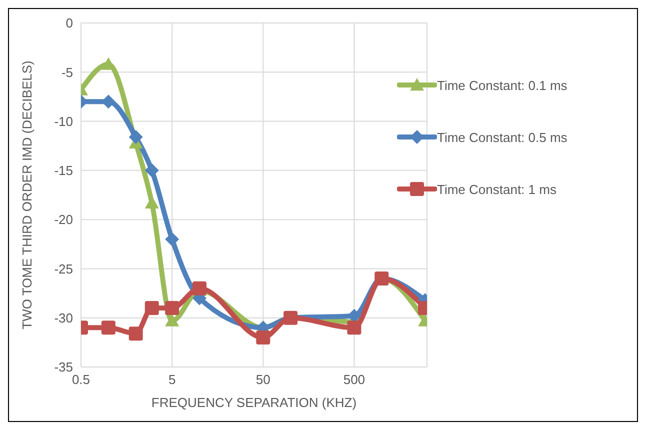  Describe the element at coordinates (172, 380) in the screenshot. I see `x-tick-label: 5` at that location.